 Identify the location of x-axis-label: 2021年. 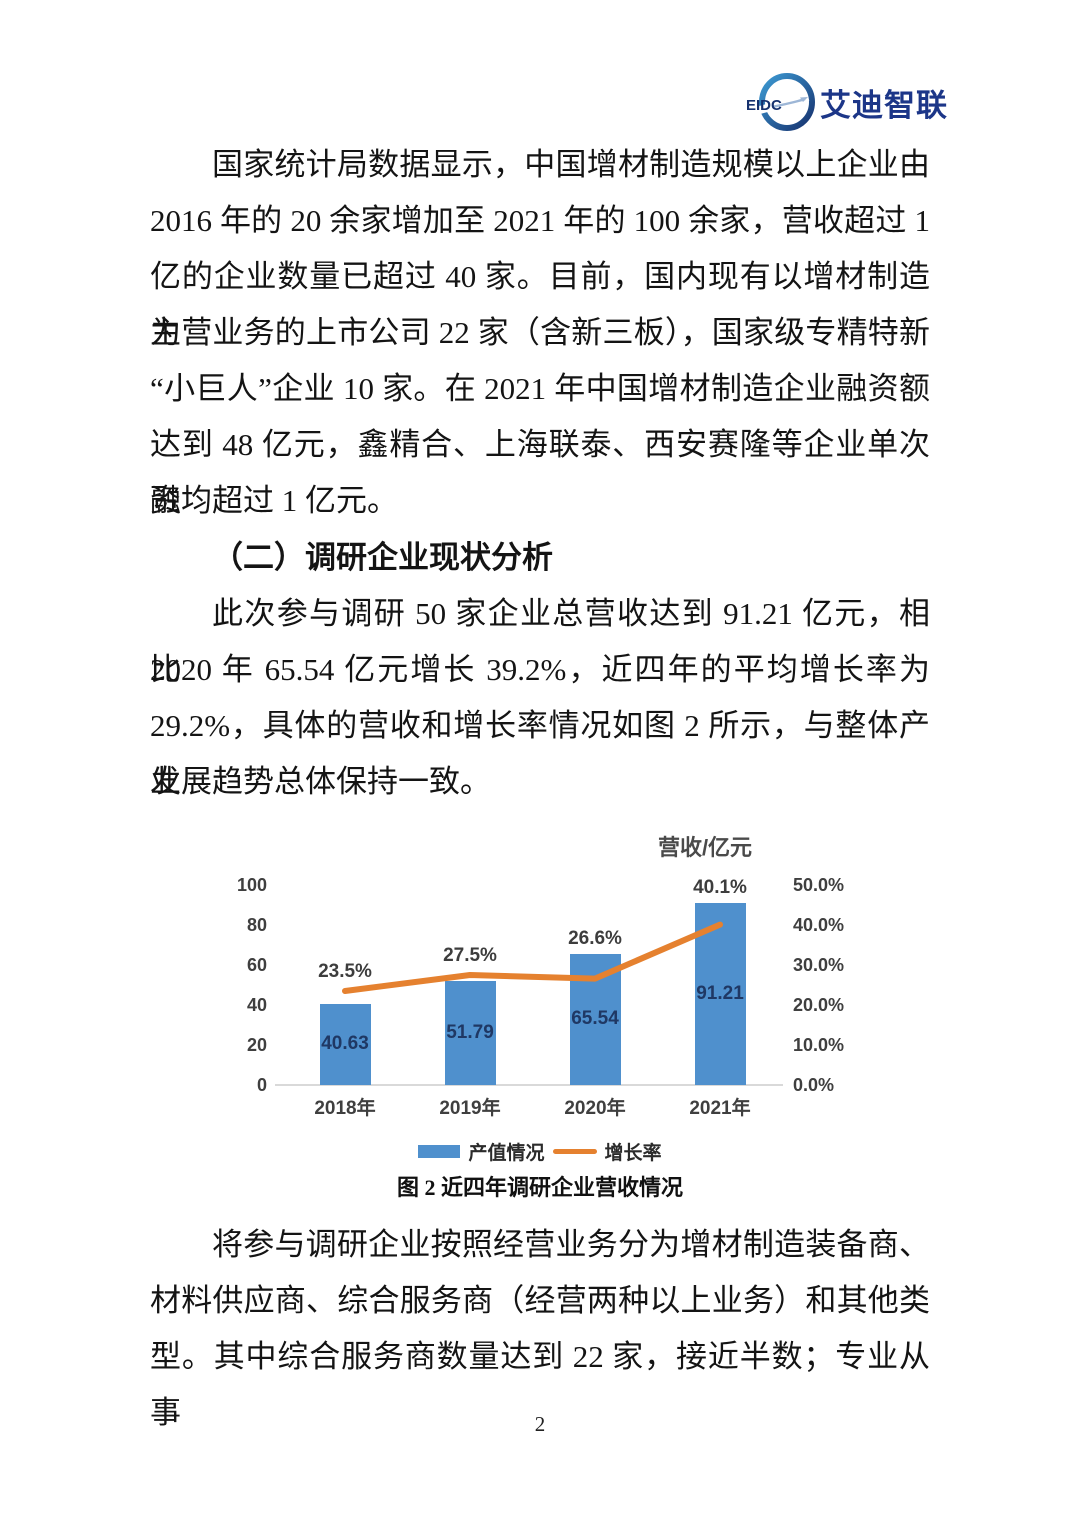
(720, 1108).